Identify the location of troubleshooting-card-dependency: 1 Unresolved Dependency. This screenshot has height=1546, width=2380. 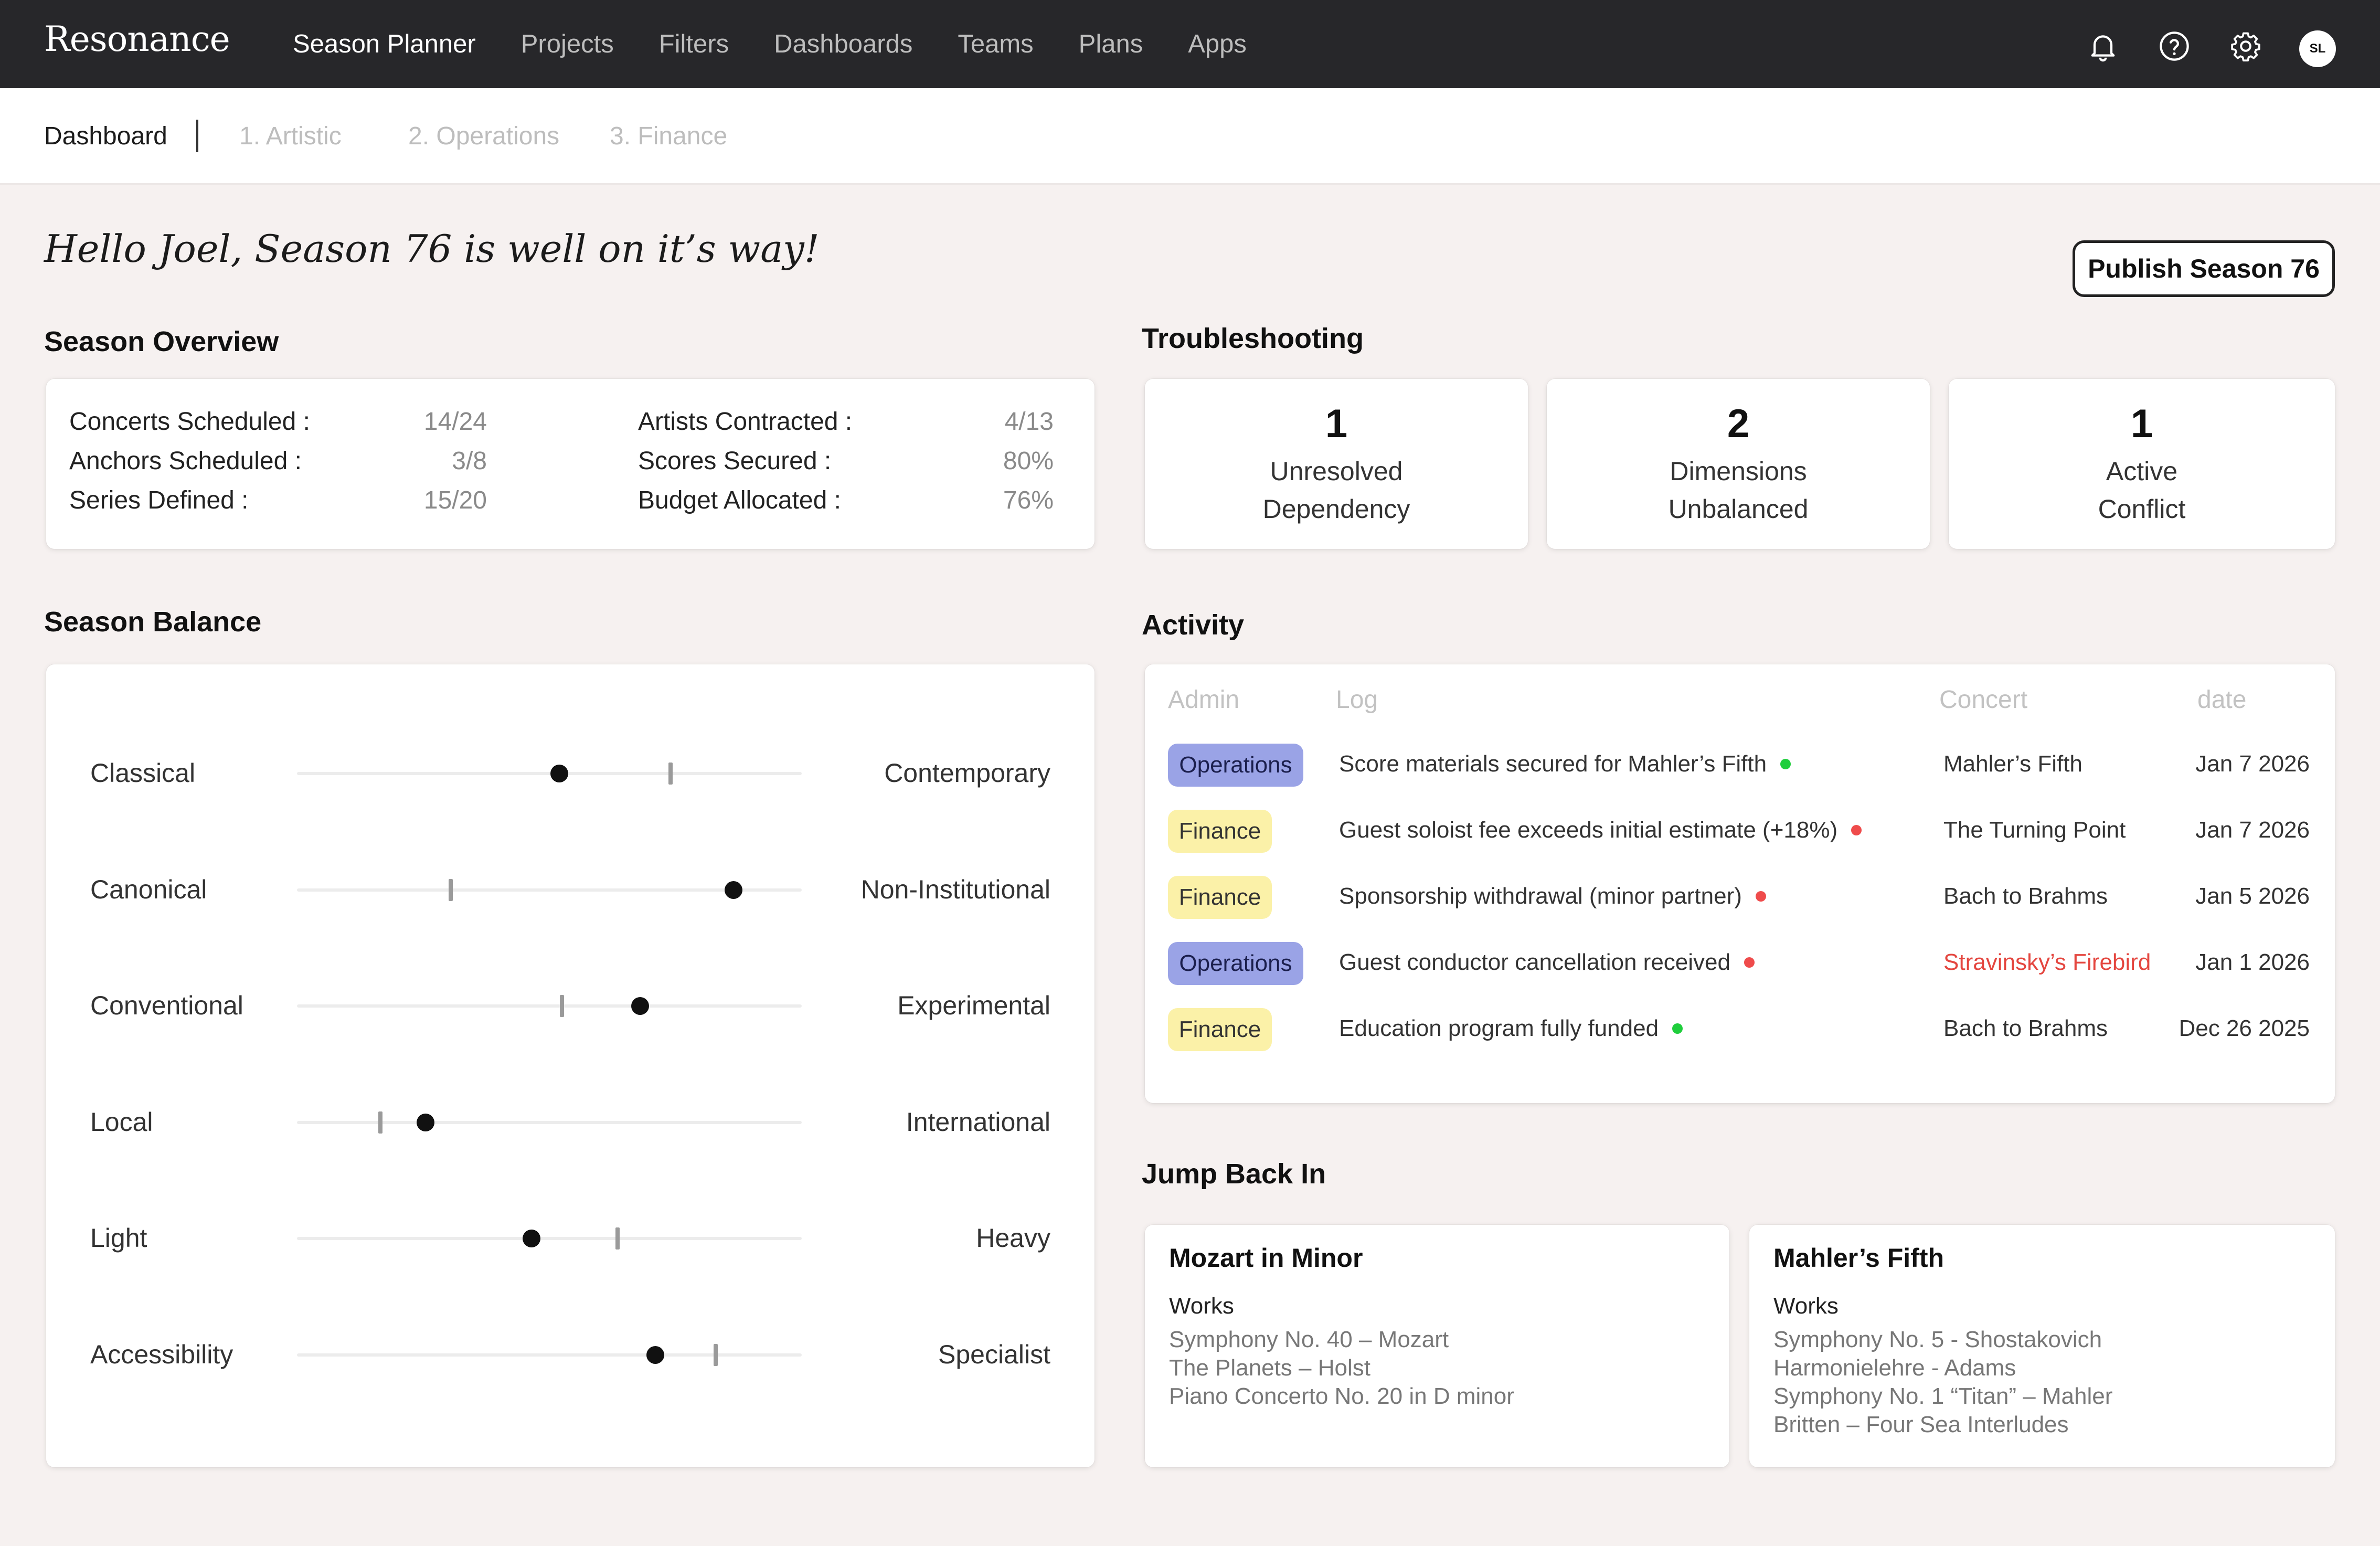
(1336, 464).